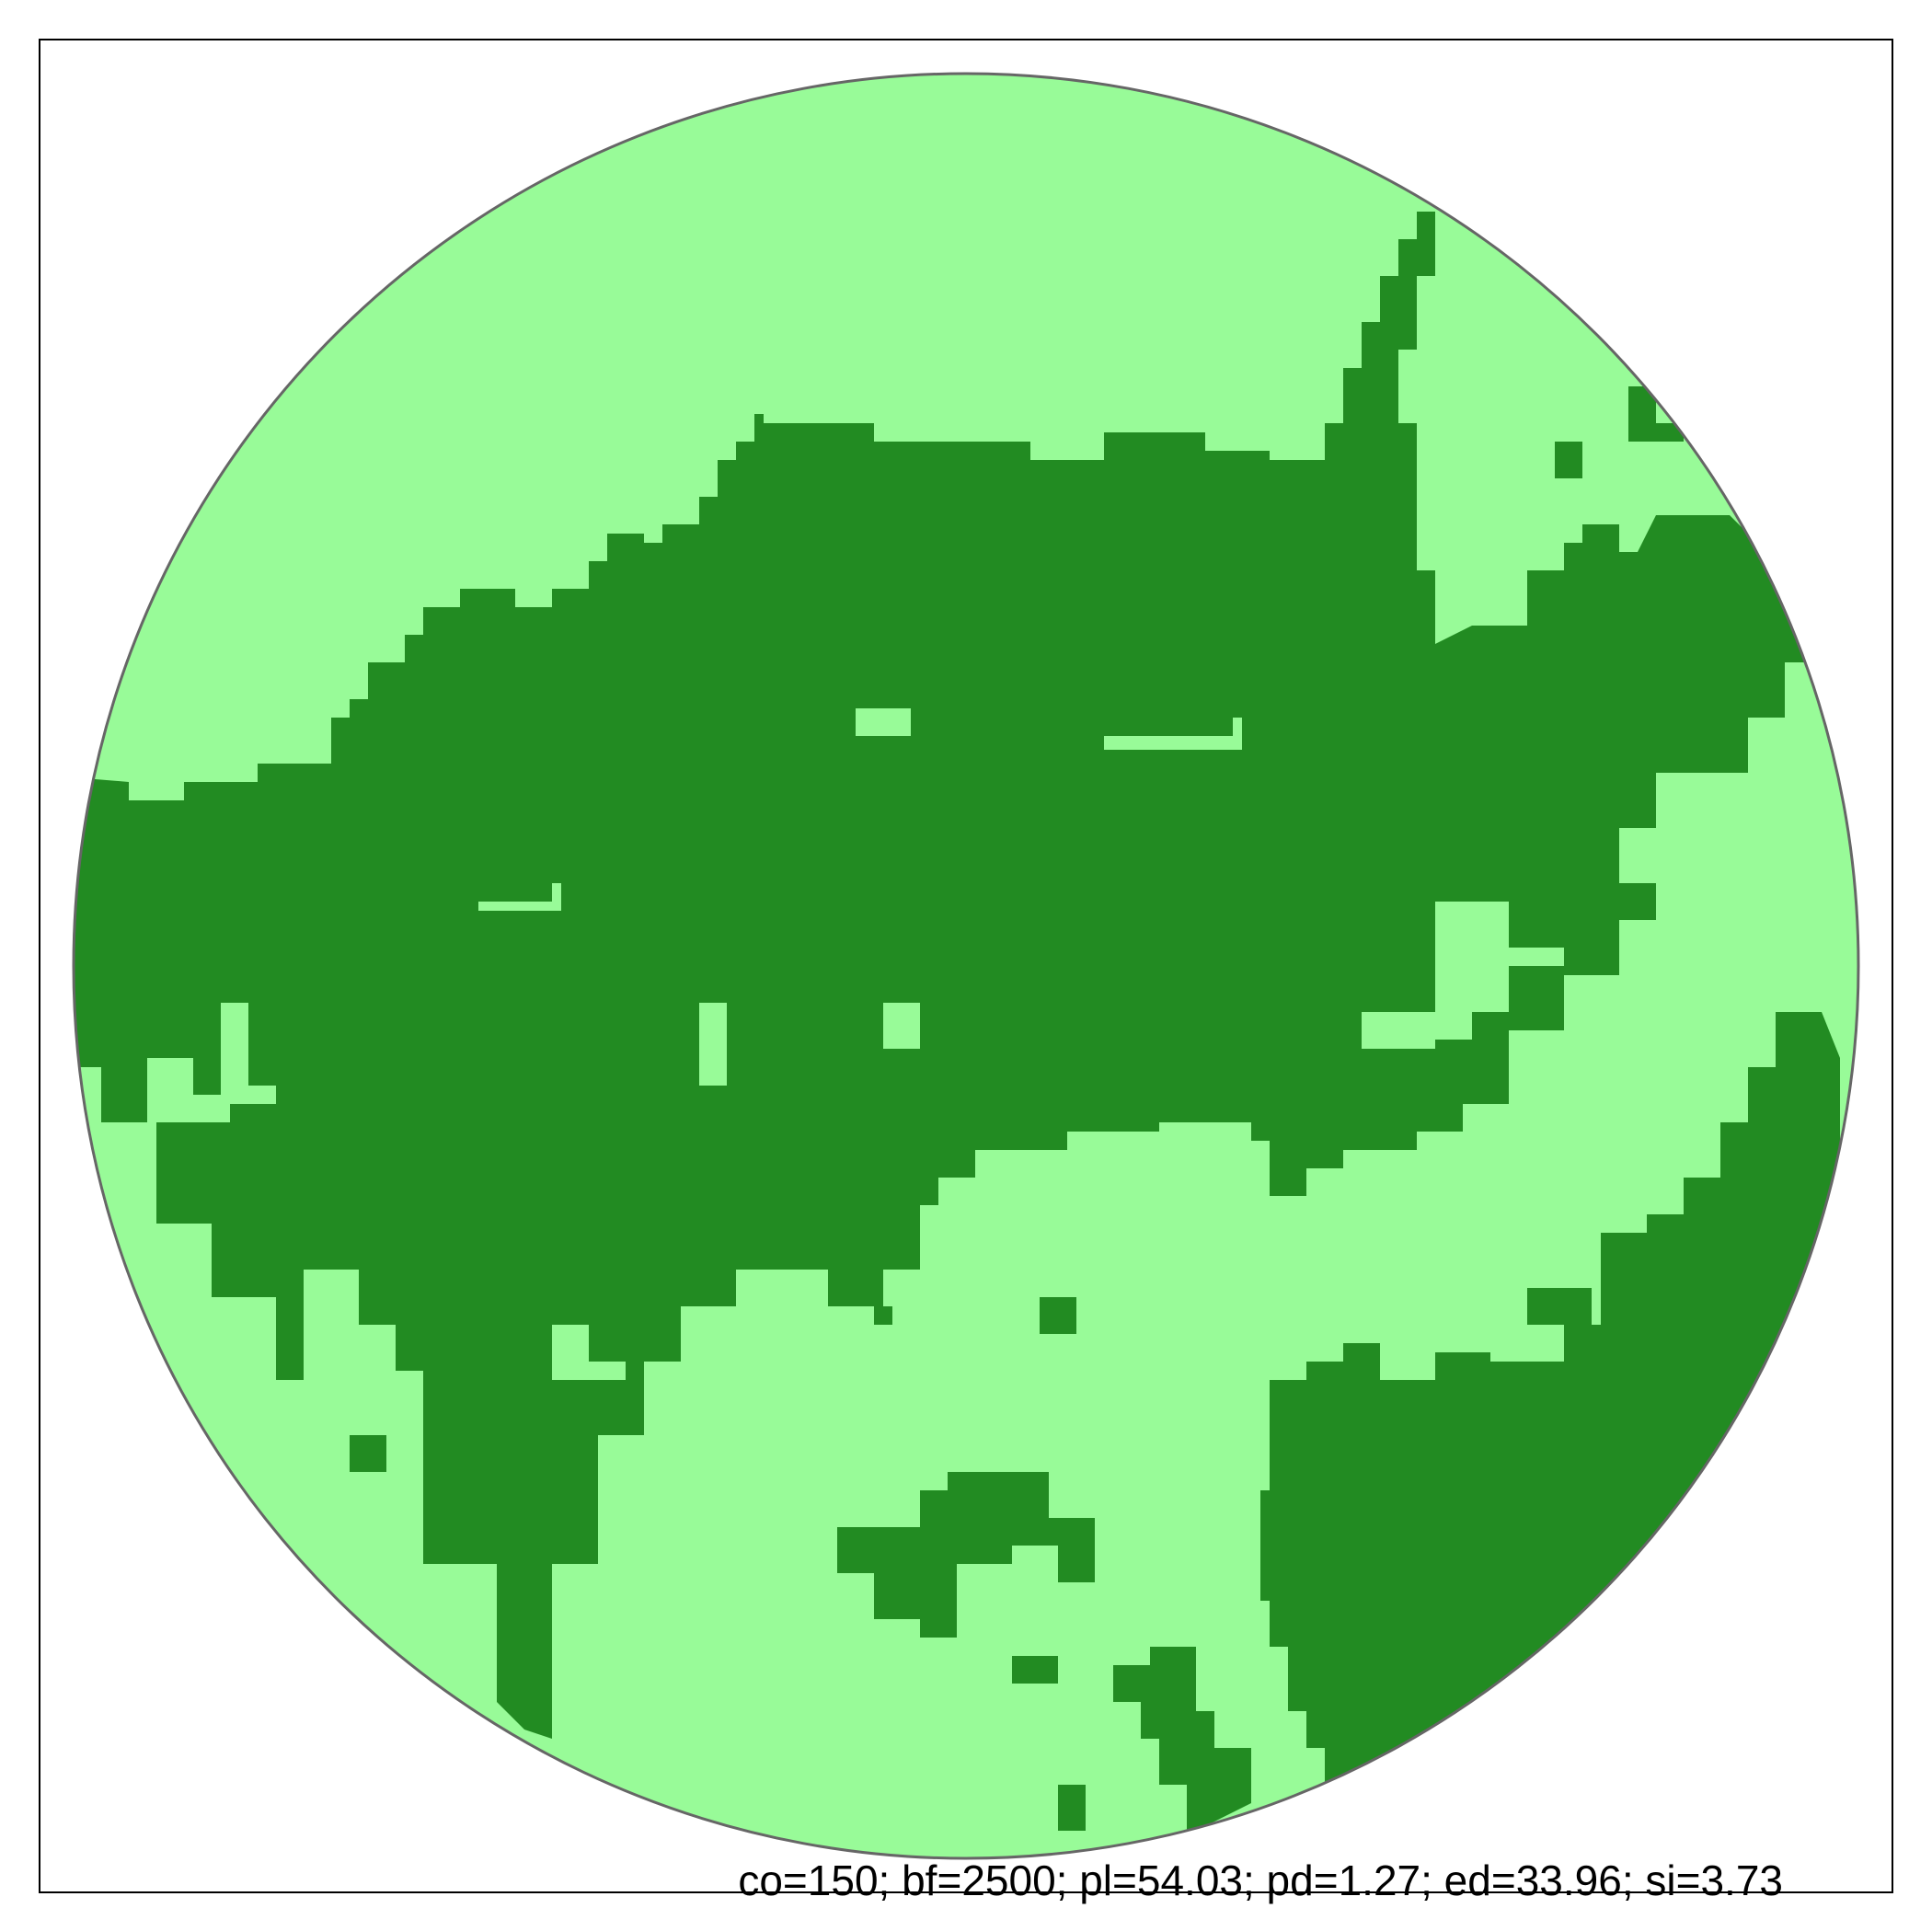 The width and height of the screenshot is (1932, 1931). Describe the element at coordinates (1173, 734) in the screenshot. I see `light-hole-north-strip` at that location.